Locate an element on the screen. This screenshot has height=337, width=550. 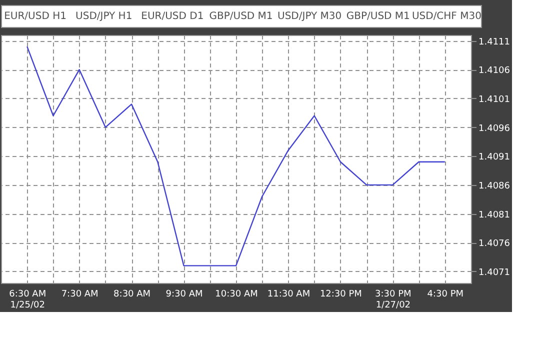
x-tick-label: 3:30 PM 1/27/02 is located at coordinates (393, 300).